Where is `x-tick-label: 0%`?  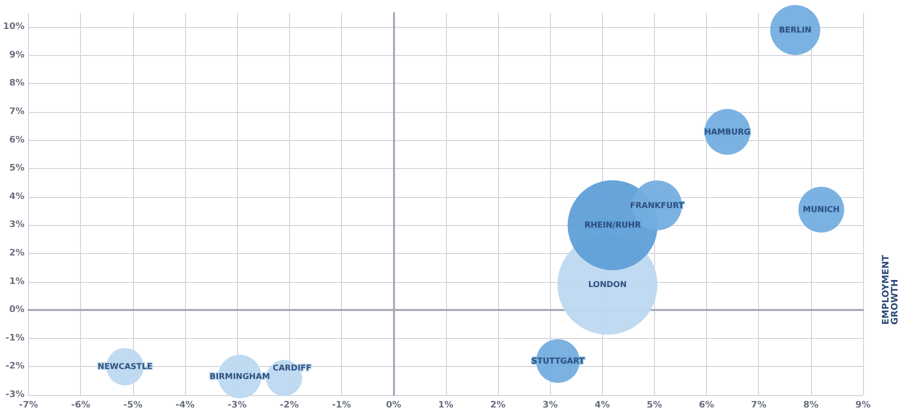
x-tick-label: 0% is located at coordinates (394, 405).